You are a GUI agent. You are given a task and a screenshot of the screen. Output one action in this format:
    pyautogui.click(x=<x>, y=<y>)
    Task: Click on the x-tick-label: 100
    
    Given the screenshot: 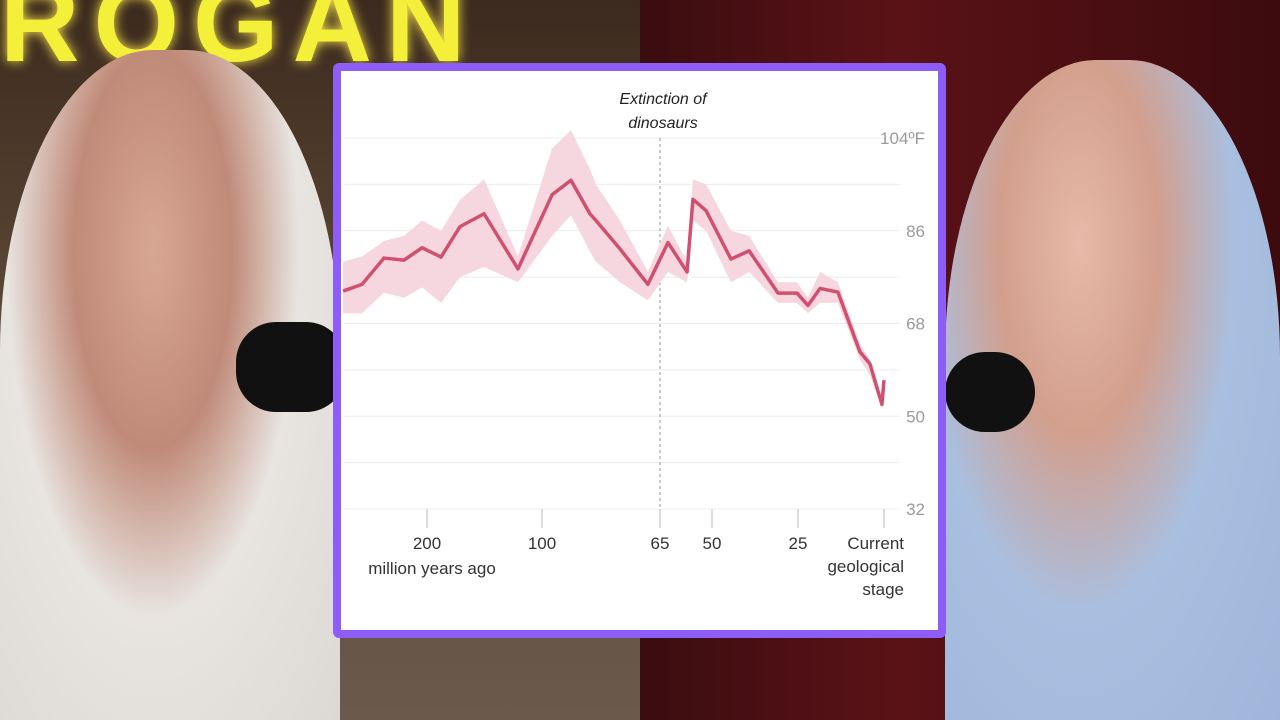 What is the action you would take?
    pyautogui.click(x=542, y=543)
    